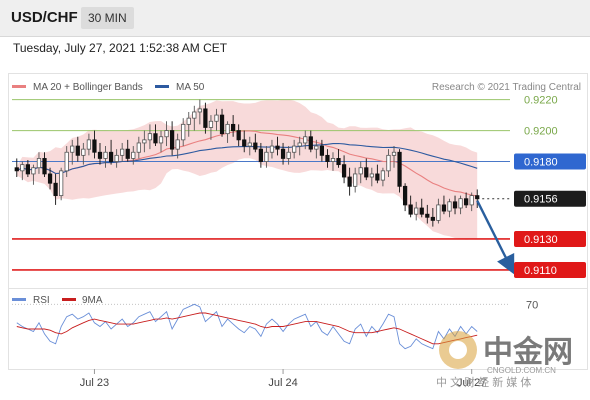 The width and height of the screenshot is (590, 400). What do you see at coordinates (541, 163) in the screenshot?
I see `level-label-0.9180: 0.9180` at bounding box center [541, 163].